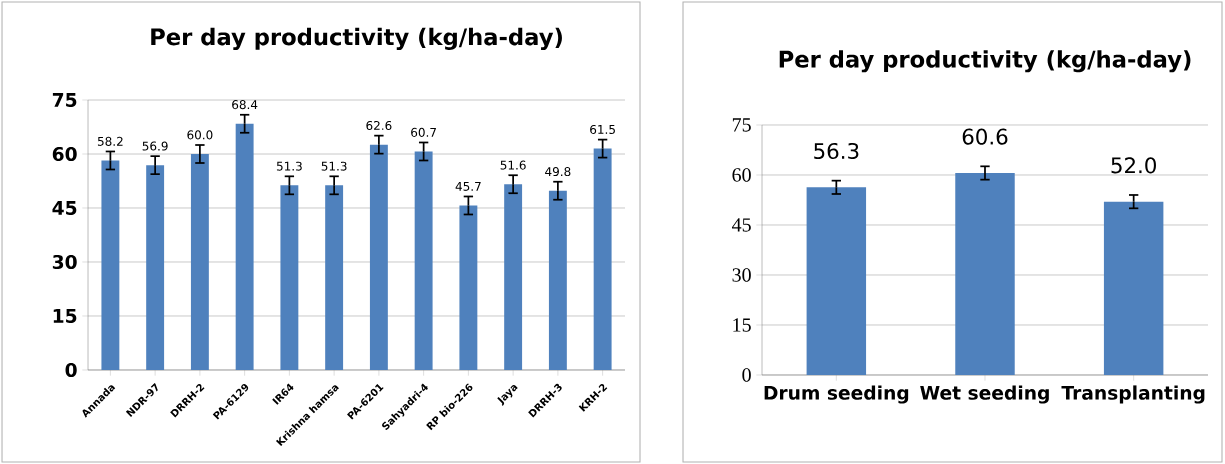 Image resolution: width=1225 pixels, height=464 pixels. I want to click on data-label: 68.4, so click(245, 105).